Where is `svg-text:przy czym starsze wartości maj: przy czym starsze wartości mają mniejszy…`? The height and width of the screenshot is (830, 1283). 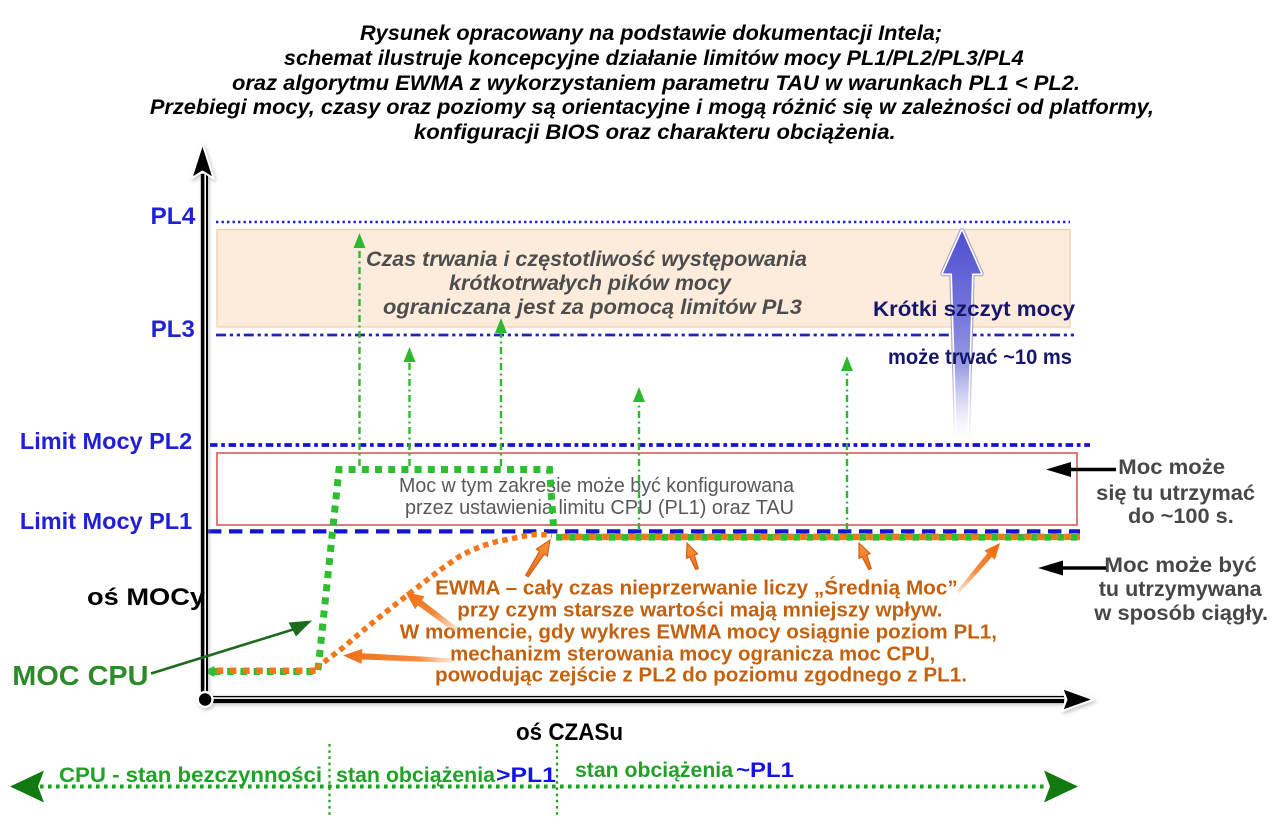 svg-text:przy czym starsze wartości maj: przy czym starsze wartości mają mniejszy… is located at coordinates (699, 610).